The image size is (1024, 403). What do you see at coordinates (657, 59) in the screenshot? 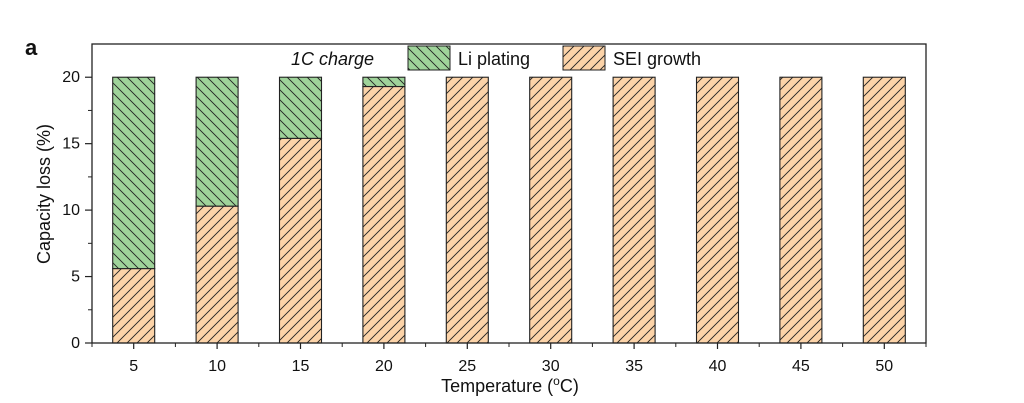
I see `legend-label-sei-growth: SEI growth` at bounding box center [657, 59].